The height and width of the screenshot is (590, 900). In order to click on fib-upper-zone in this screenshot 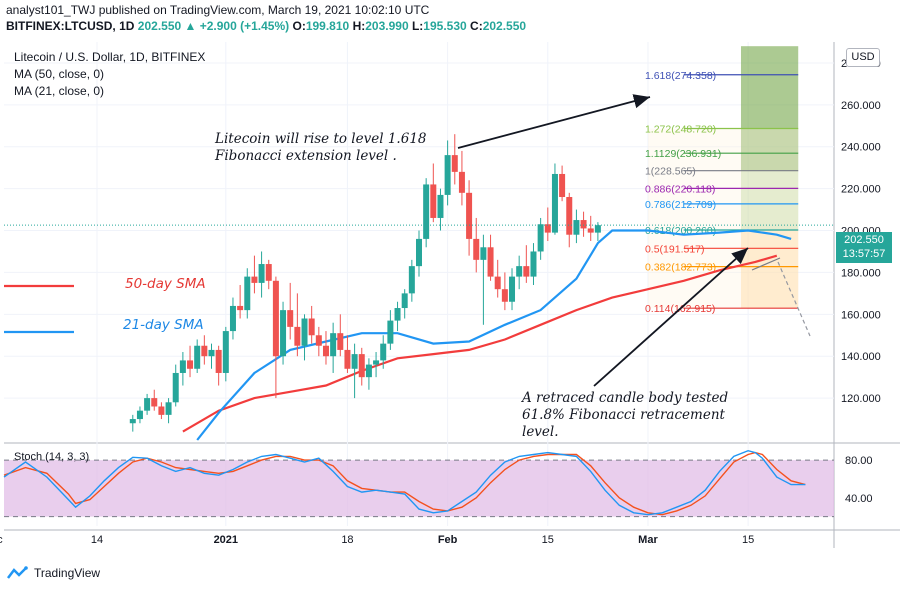, I will do `click(769, 200)`.